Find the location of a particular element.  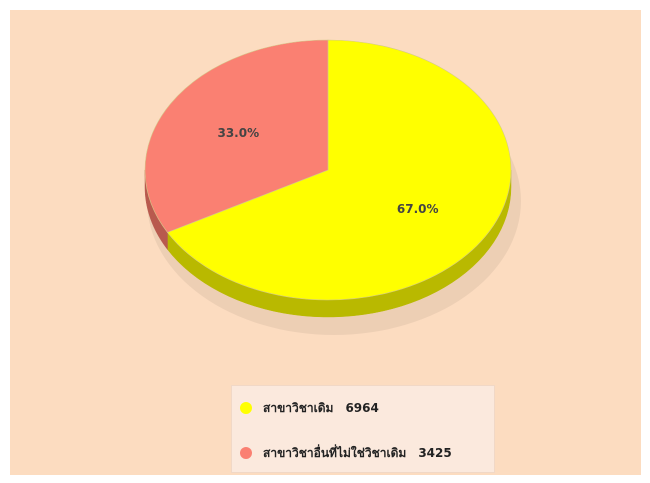

legend-value: 3425 is located at coordinates (435, 453).